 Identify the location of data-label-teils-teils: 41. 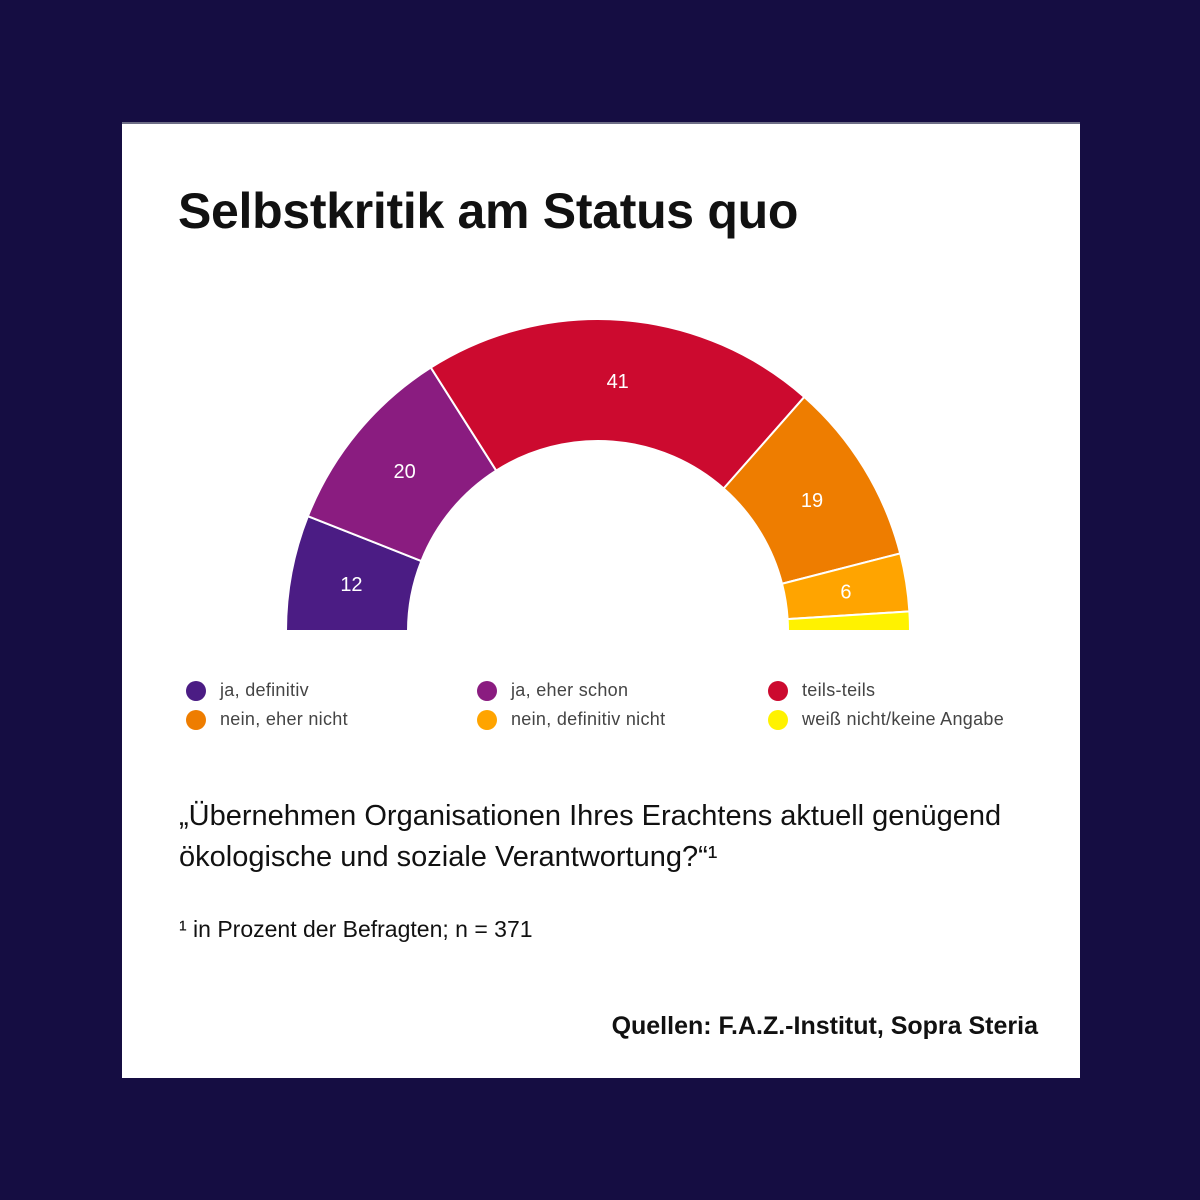
(618, 382).